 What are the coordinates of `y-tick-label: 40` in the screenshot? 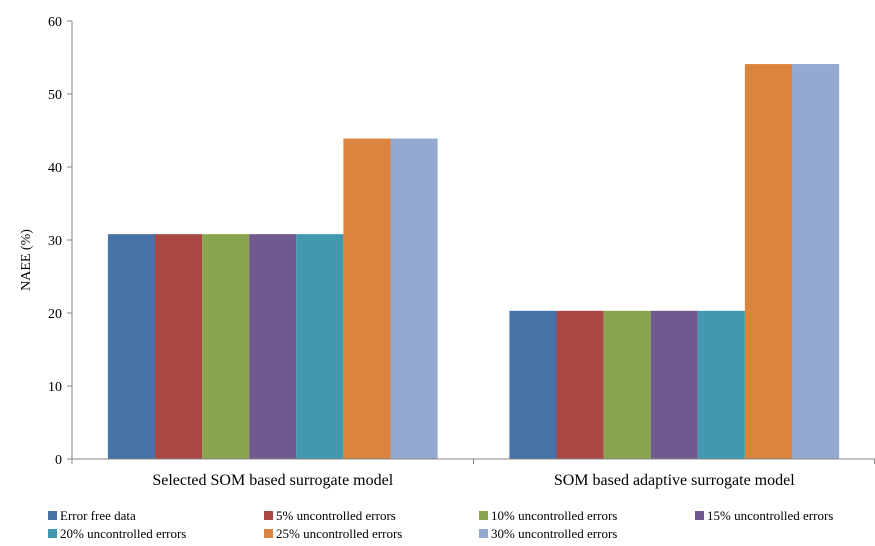 It's located at (55, 168).